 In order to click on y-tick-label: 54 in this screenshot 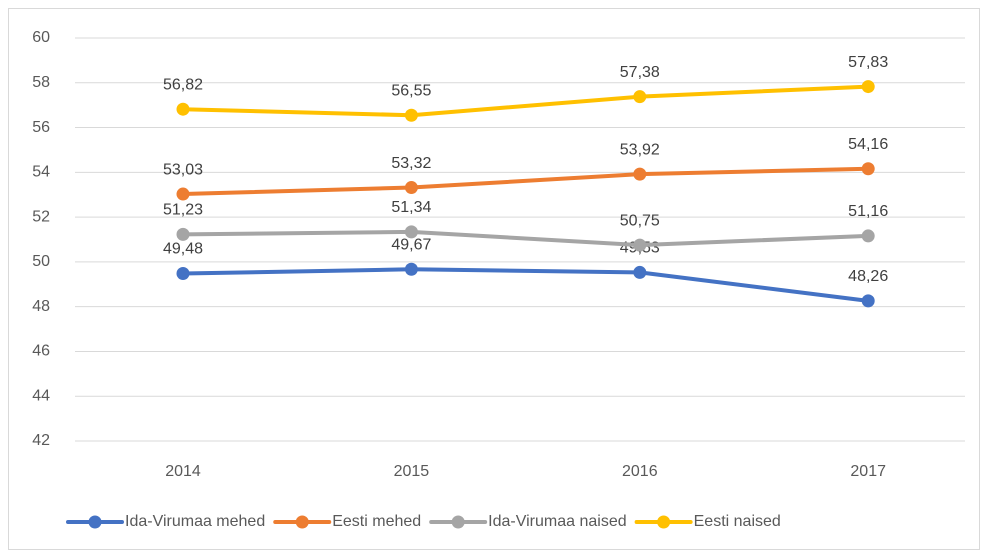, I will do `click(41, 172)`.